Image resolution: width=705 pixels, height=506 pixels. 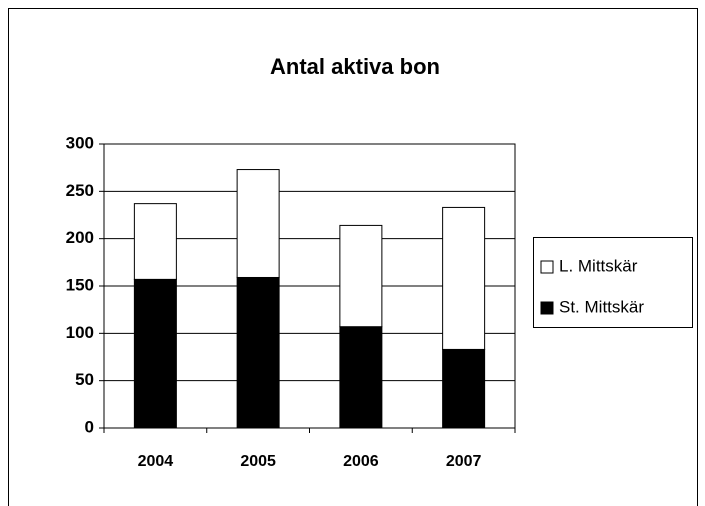 What do you see at coordinates (80, 332) in the screenshot?
I see `y-tick-label: 100` at bounding box center [80, 332].